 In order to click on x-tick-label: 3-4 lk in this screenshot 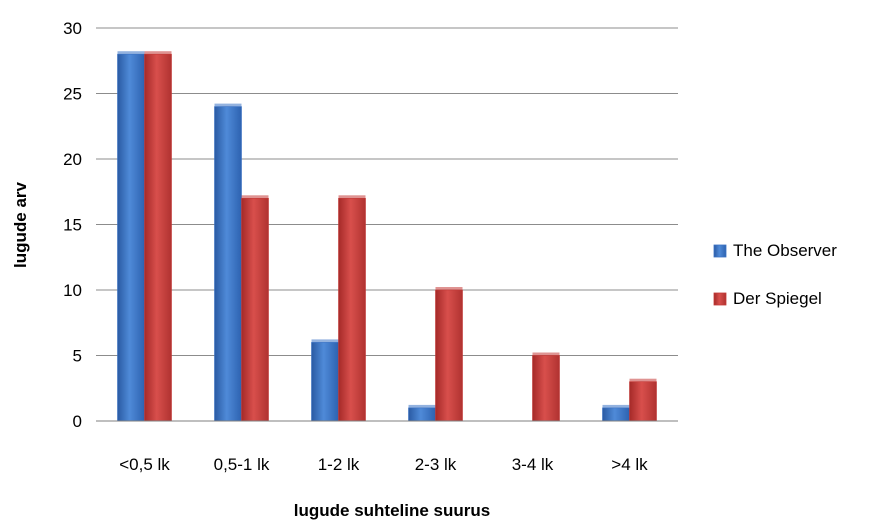, I will do `click(533, 464)`.